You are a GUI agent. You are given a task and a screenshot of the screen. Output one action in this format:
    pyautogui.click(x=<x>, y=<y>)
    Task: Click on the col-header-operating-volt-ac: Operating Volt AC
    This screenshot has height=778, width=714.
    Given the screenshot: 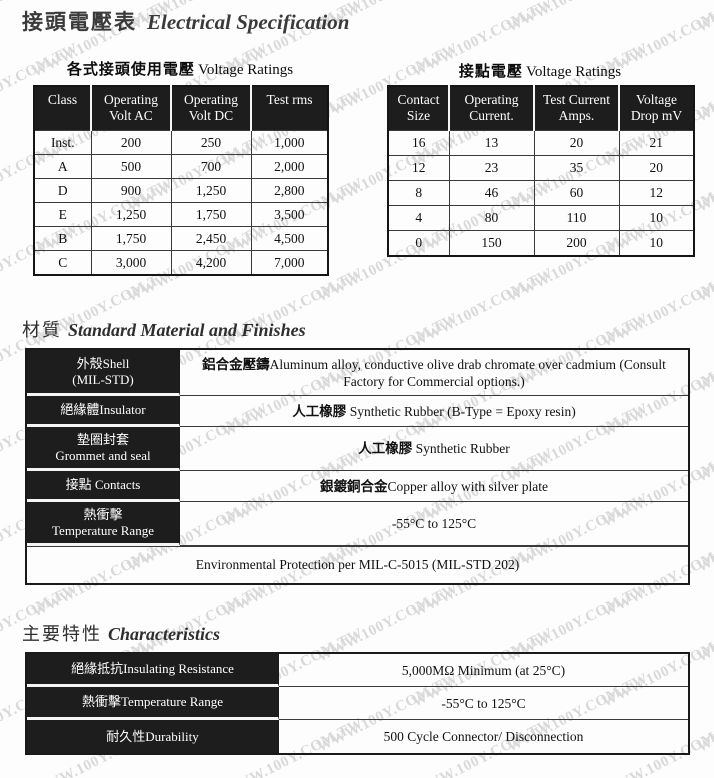 What is the action you would take?
    pyautogui.click(x=130, y=108)
    